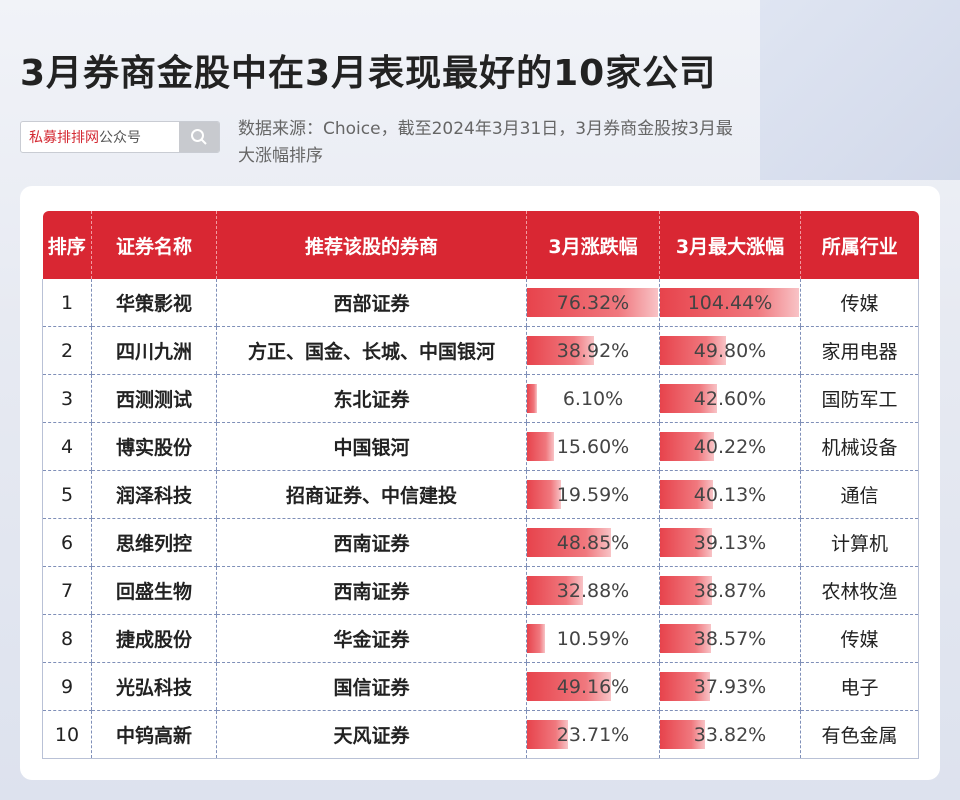 The width and height of the screenshot is (960, 800). I want to click on max-rise-cell-label: 42.60%, so click(730, 398).